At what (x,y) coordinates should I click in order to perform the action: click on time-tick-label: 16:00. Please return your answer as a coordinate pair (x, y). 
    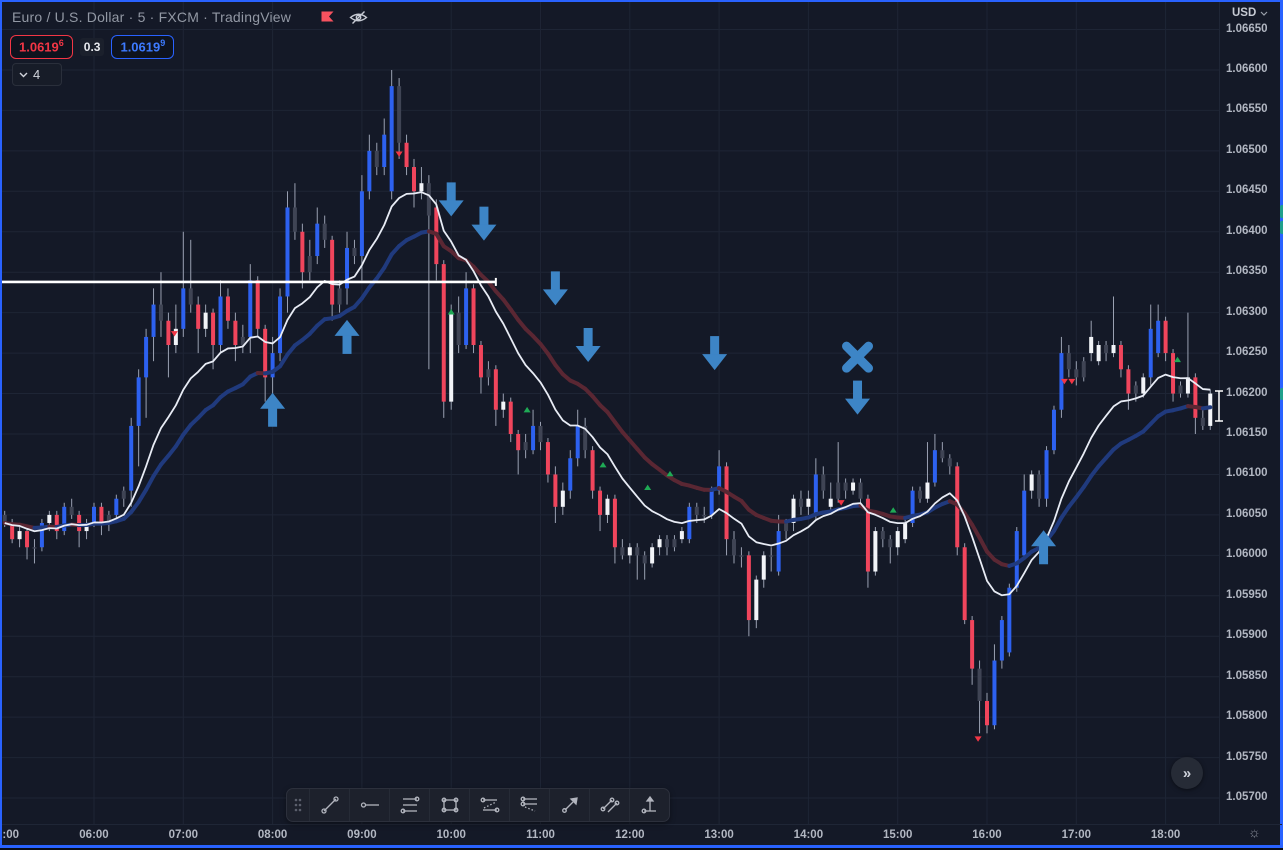
    Looking at the image, I should click on (986, 835).